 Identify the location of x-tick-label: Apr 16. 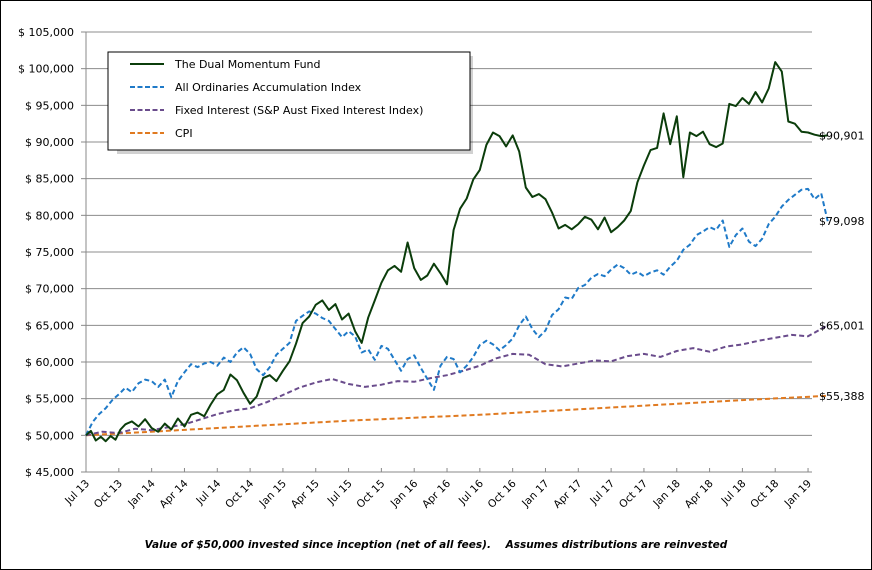
(436, 493).